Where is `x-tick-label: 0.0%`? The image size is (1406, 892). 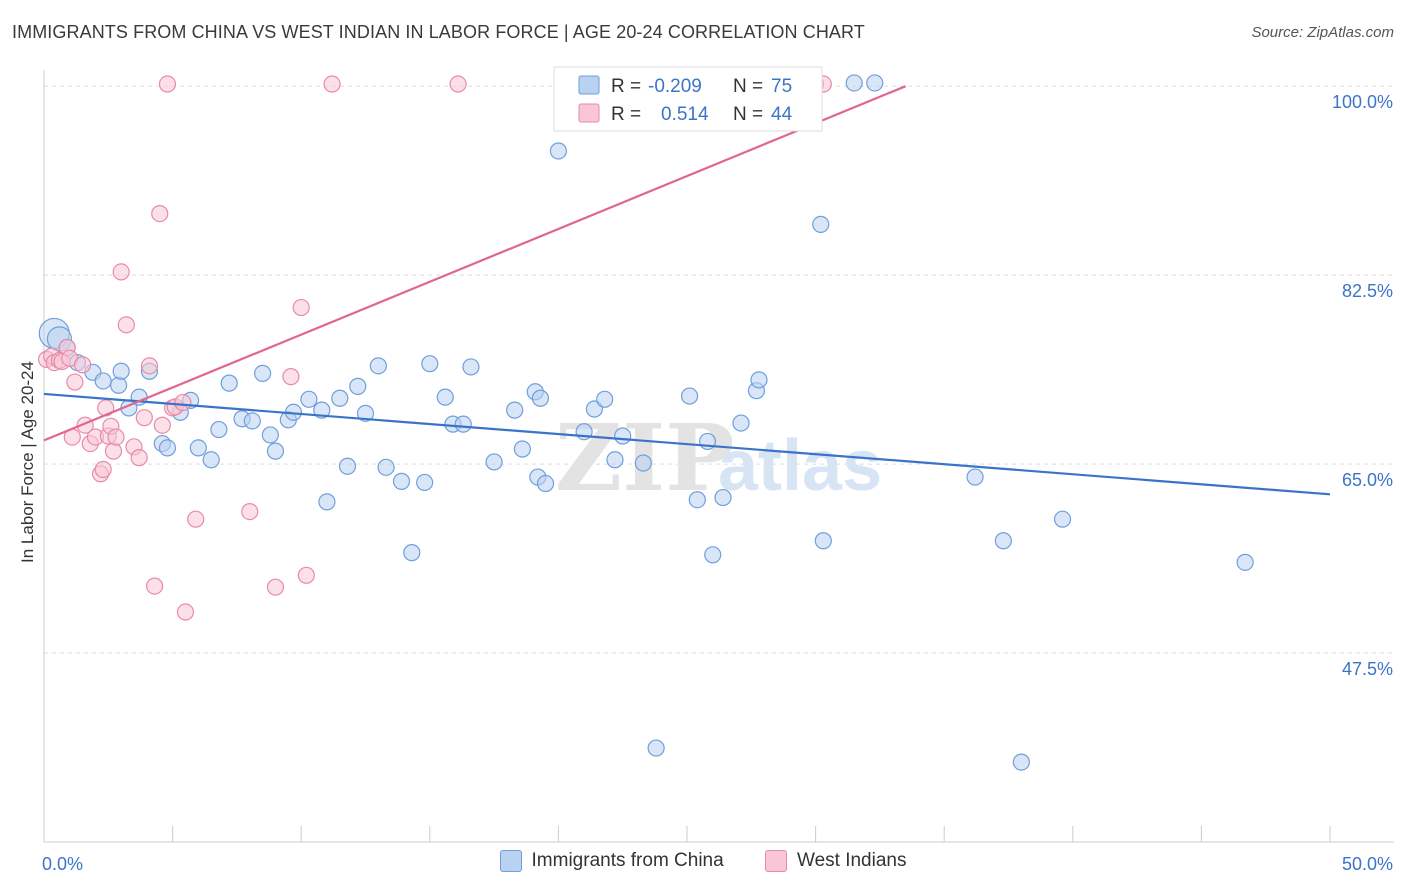
x-tick-label: 0.0% is located at coordinates (62, 864).